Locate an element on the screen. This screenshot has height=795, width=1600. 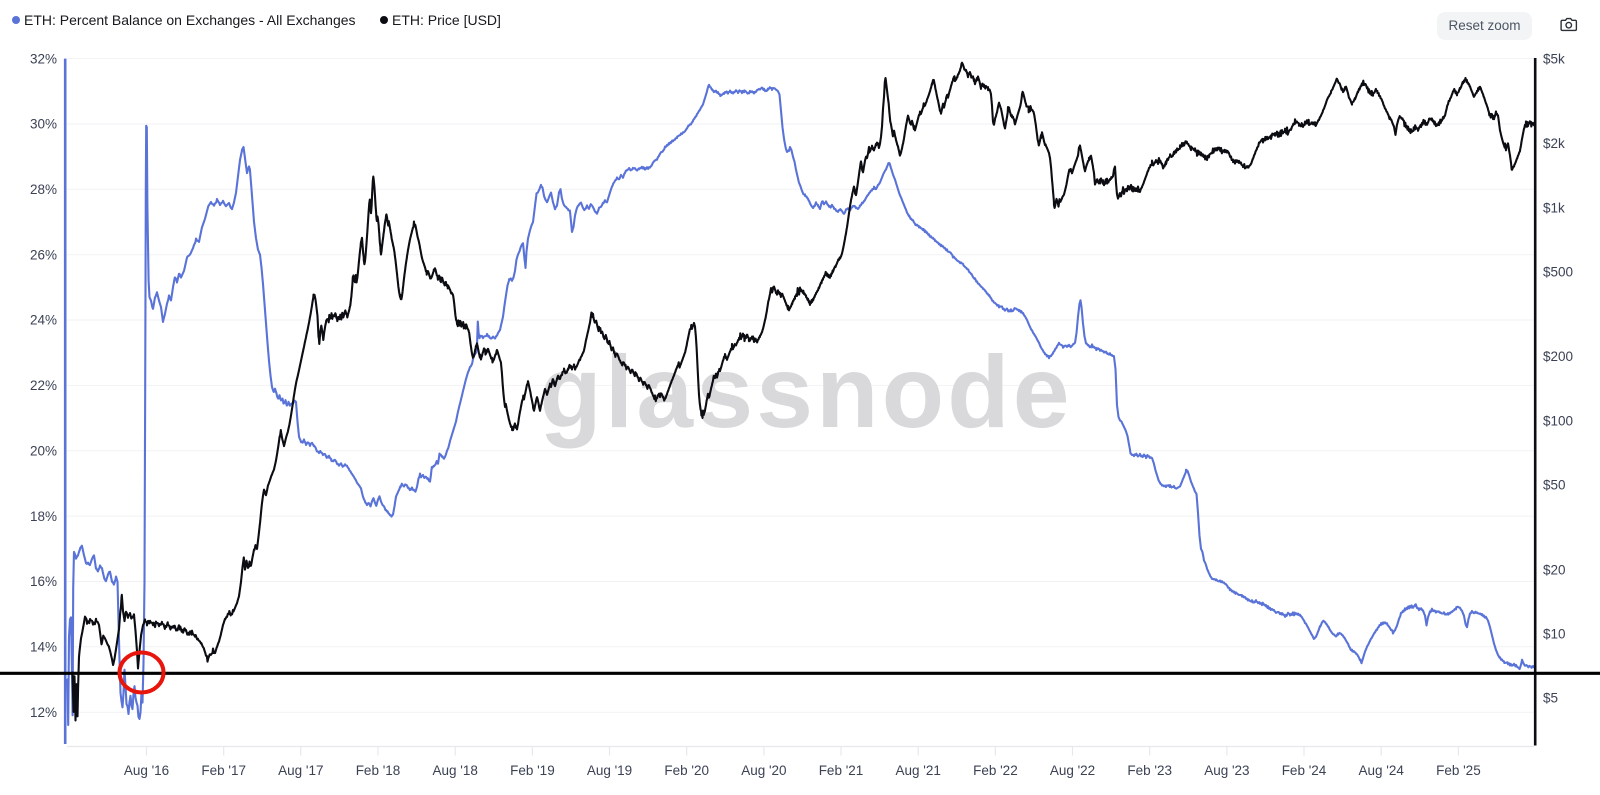
svg-text: Aug '21 is located at coordinates (918, 770).